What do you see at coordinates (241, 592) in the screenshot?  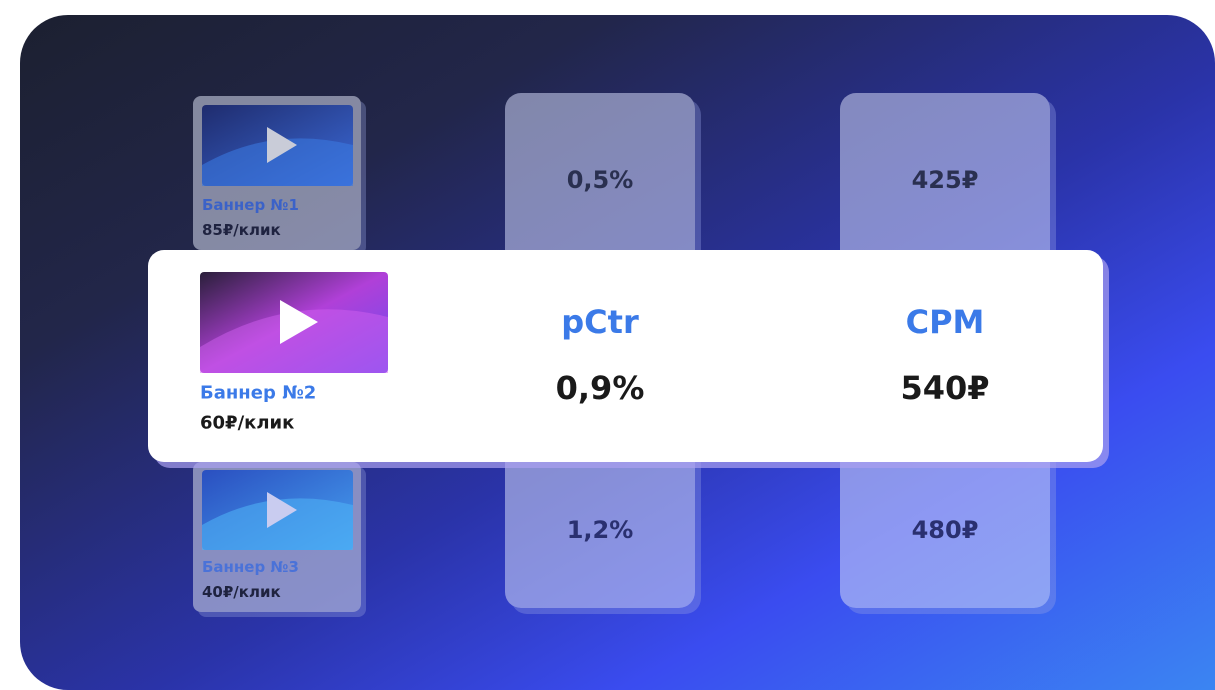 I see `banner-price: 40₽/клик` at bounding box center [241, 592].